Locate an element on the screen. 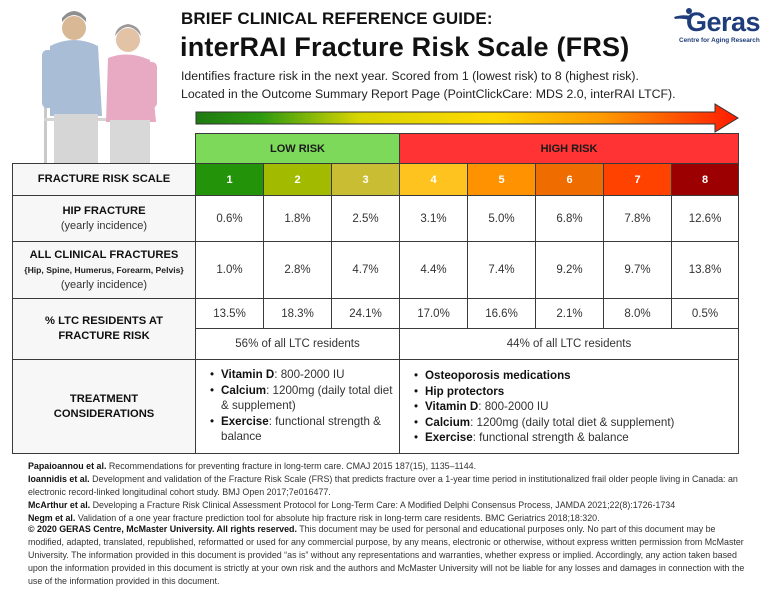 The height and width of the screenshot is (591, 768). guide-supertitle: BRIEF CLINICAL REFERENCE GUIDE: is located at coordinates (337, 18).